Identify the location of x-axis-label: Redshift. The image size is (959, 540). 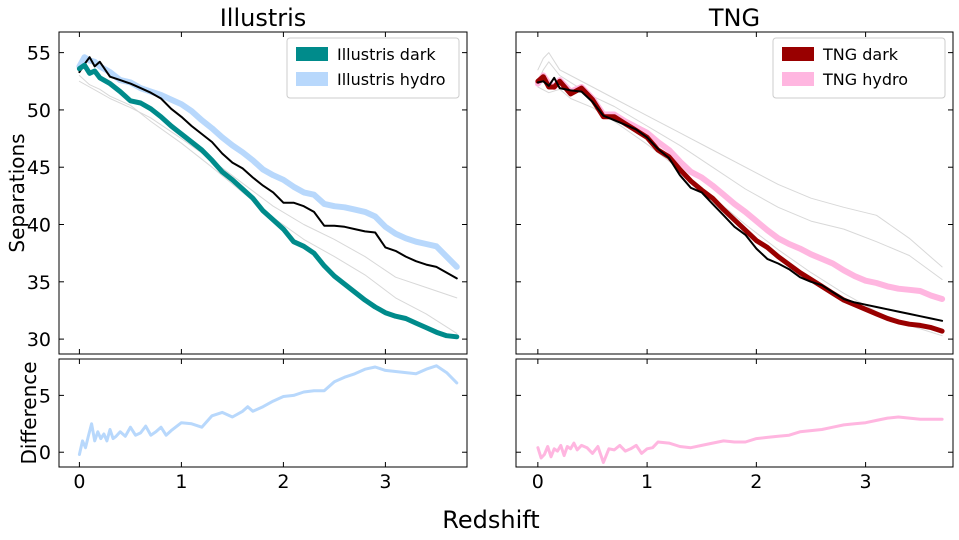
(490, 520).